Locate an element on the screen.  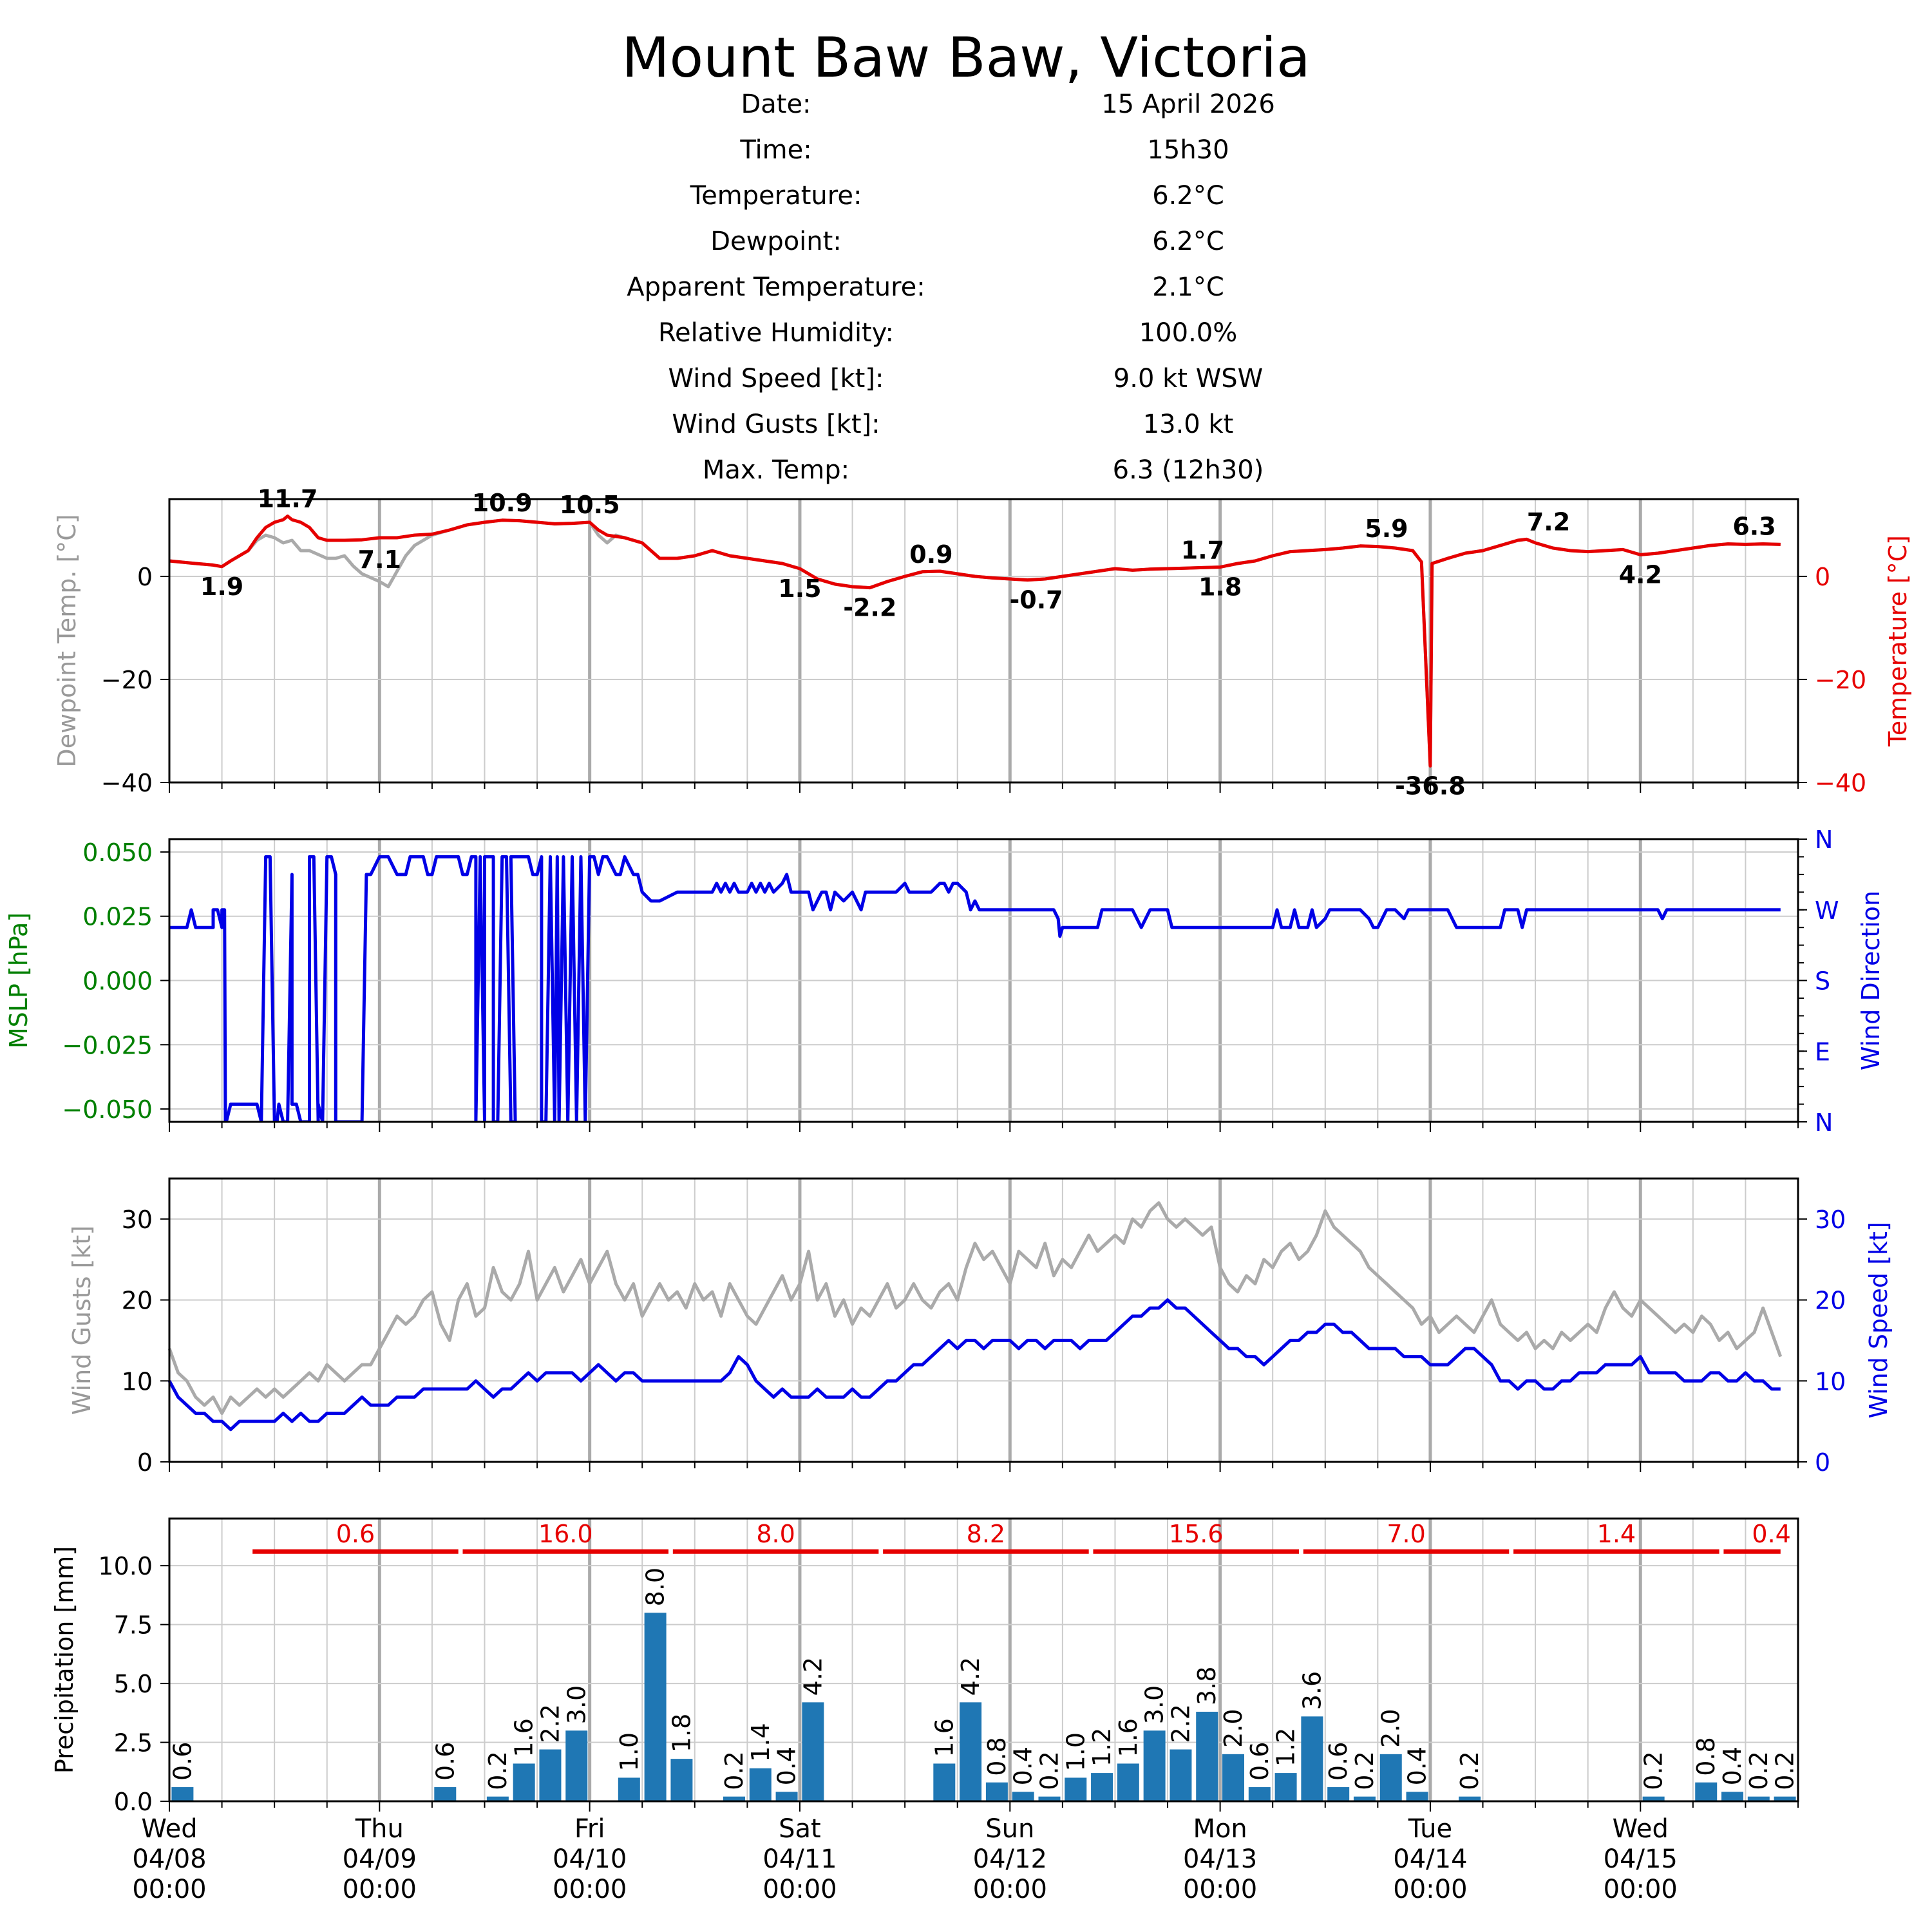
y-tick-label-right: −40 is located at coordinates (1841, 783).